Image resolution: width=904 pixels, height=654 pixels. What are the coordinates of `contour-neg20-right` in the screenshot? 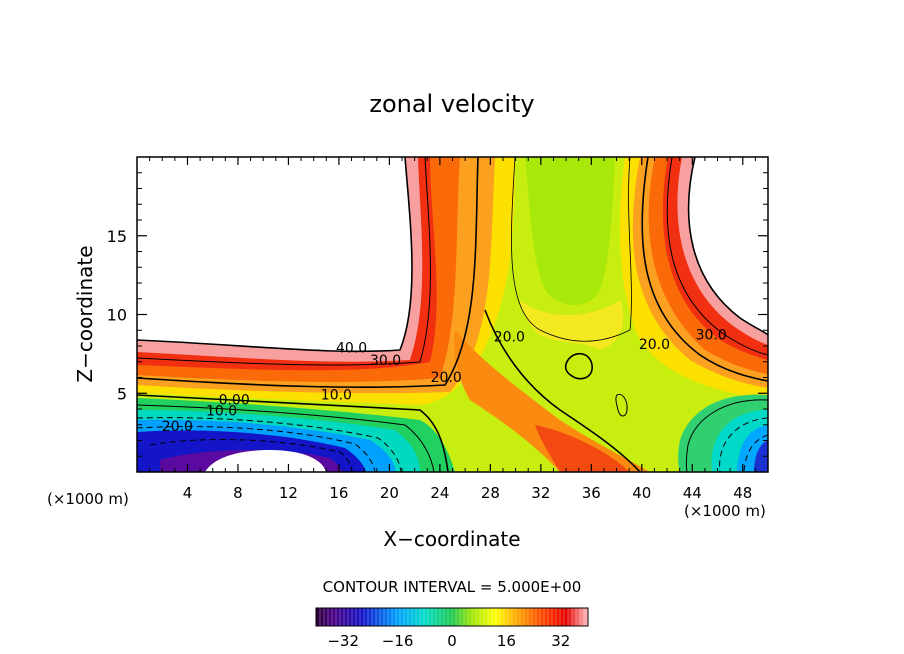 It's located at (755, 453).